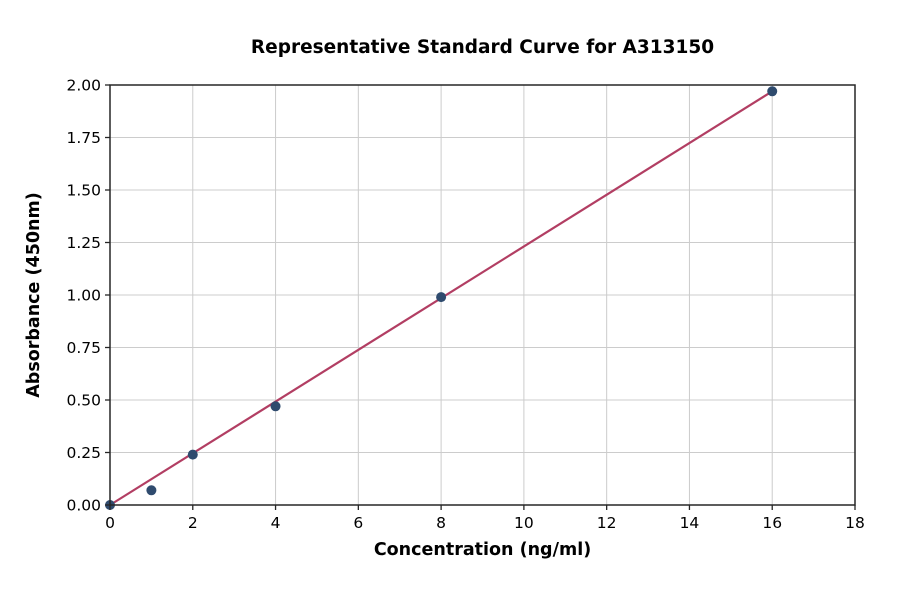 Image resolution: width=900 pixels, height=594 pixels. Describe the element at coordinates (83, 138) in the screenshot. I see `y-tick-label: 1.75` at that location.